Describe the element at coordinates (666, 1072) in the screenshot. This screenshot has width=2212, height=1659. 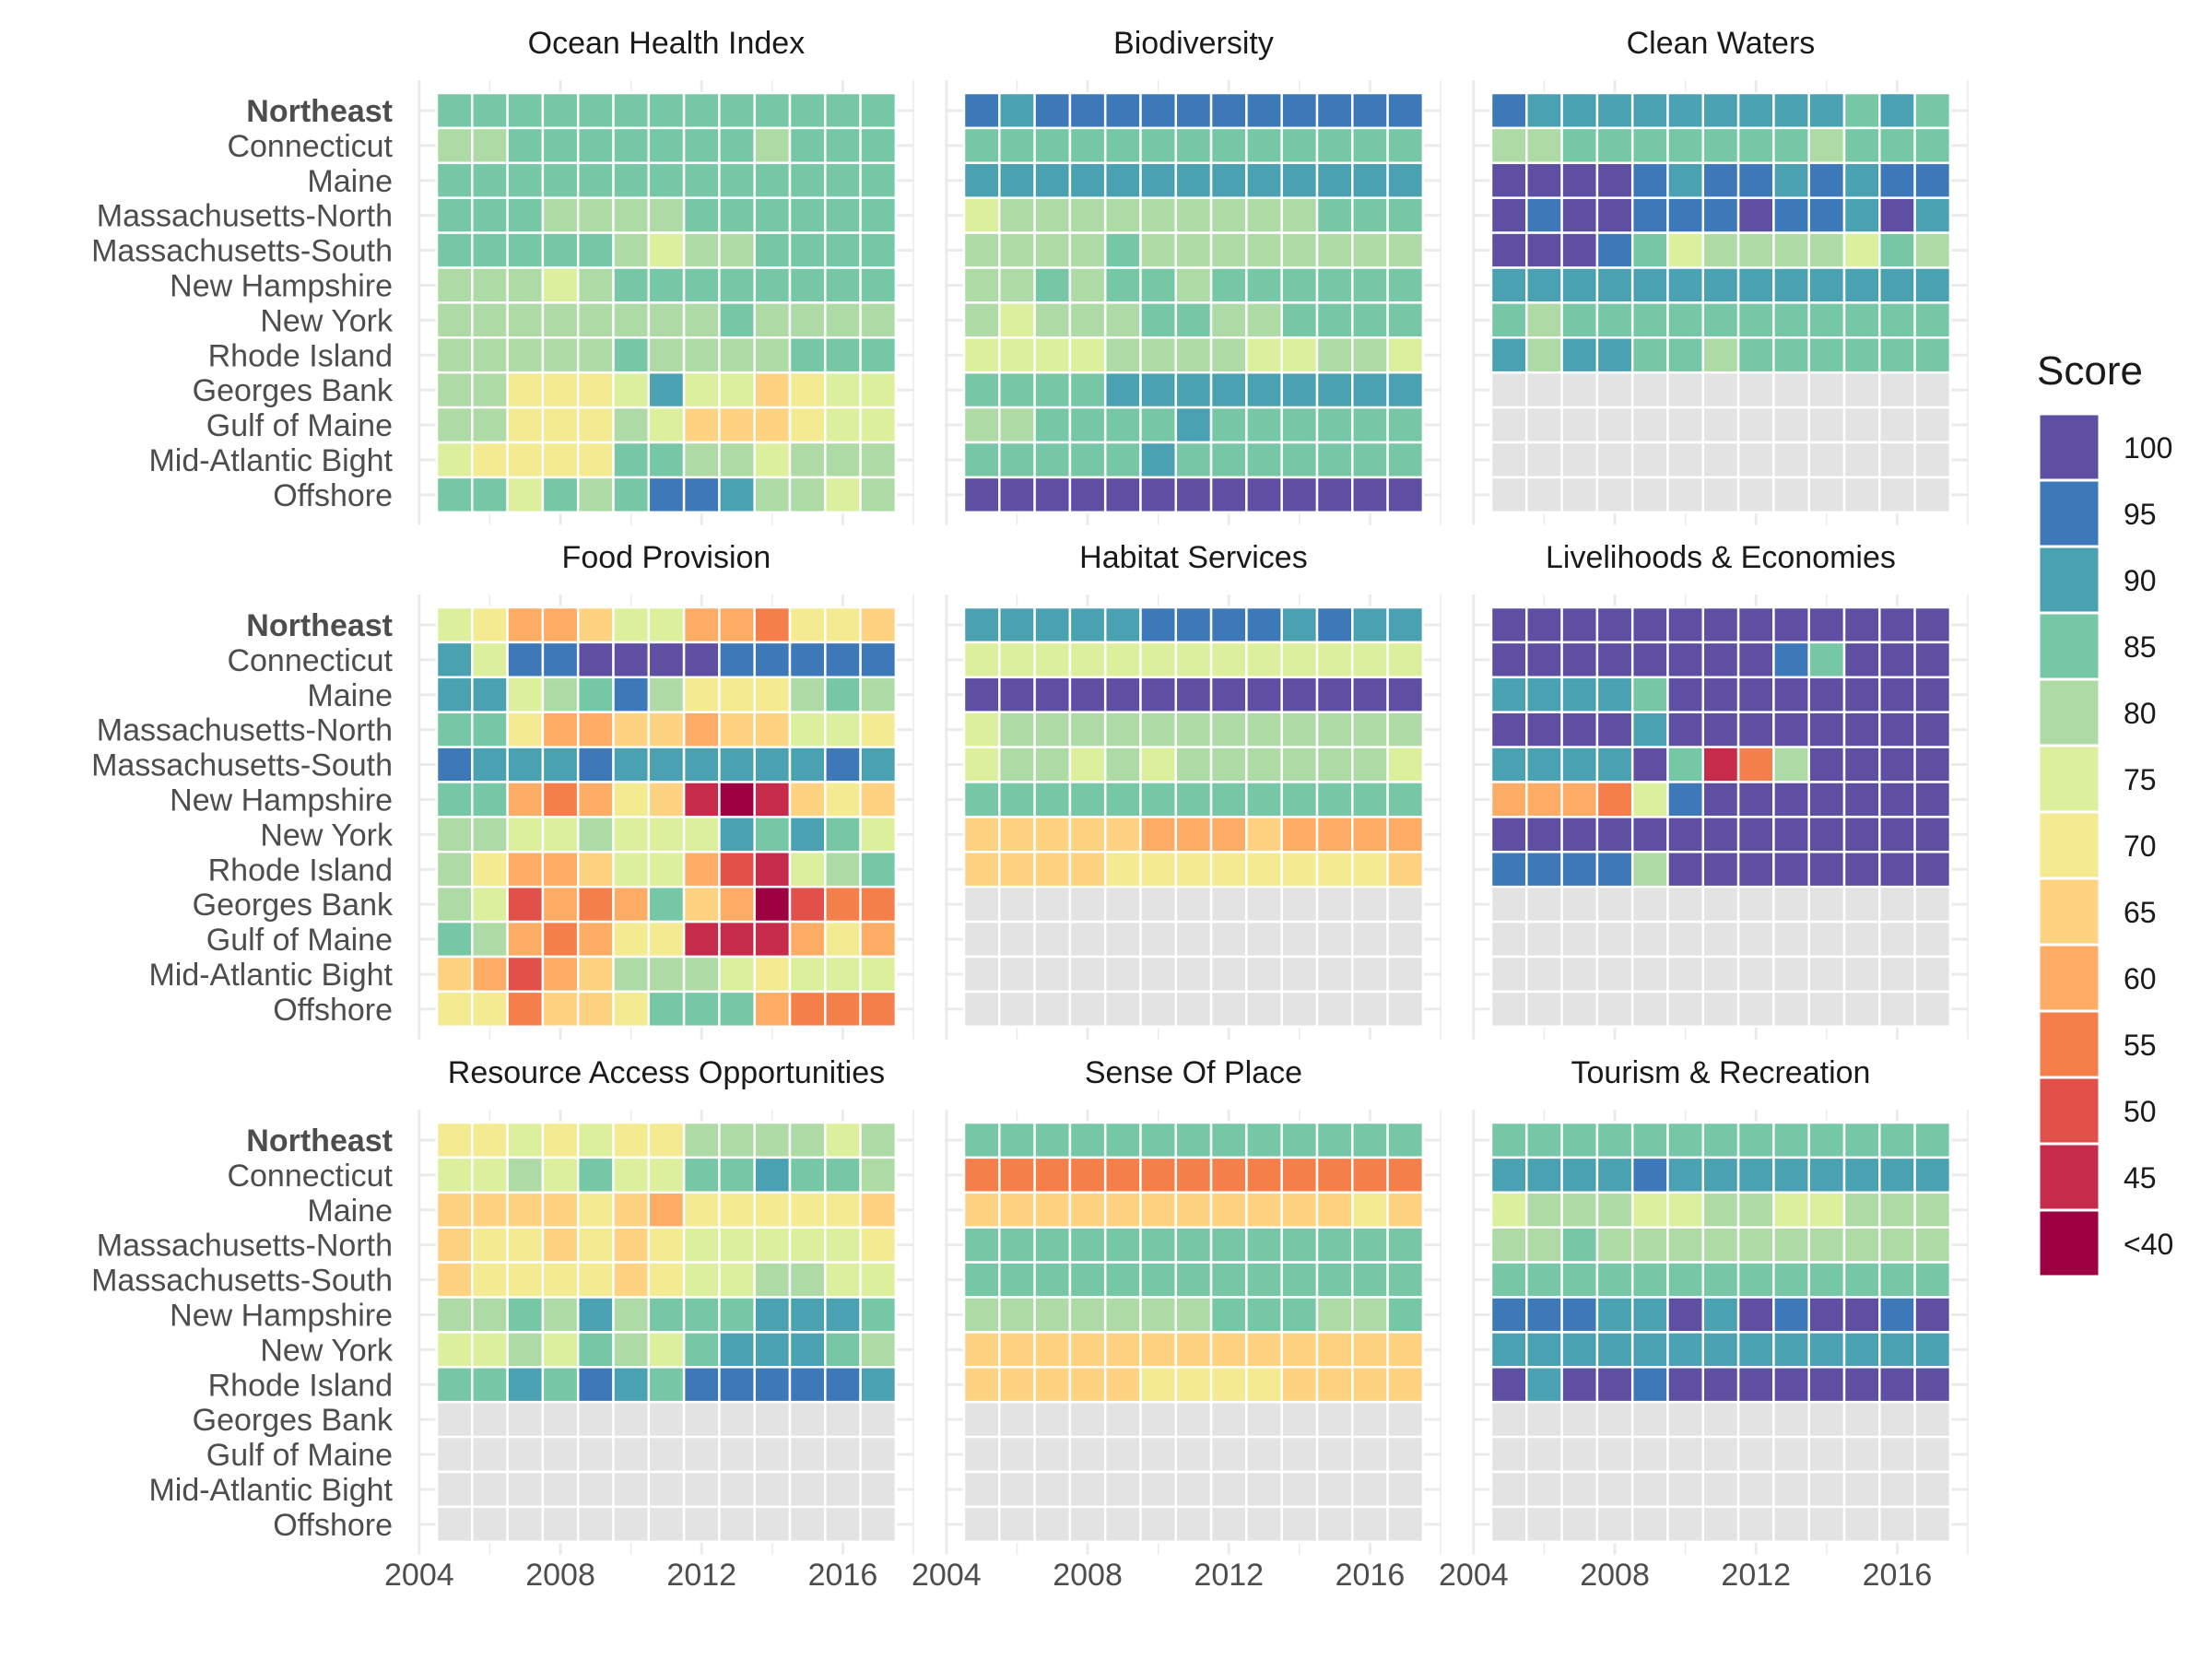
I see `panel-title: Resource Access Opportunities` at that location.